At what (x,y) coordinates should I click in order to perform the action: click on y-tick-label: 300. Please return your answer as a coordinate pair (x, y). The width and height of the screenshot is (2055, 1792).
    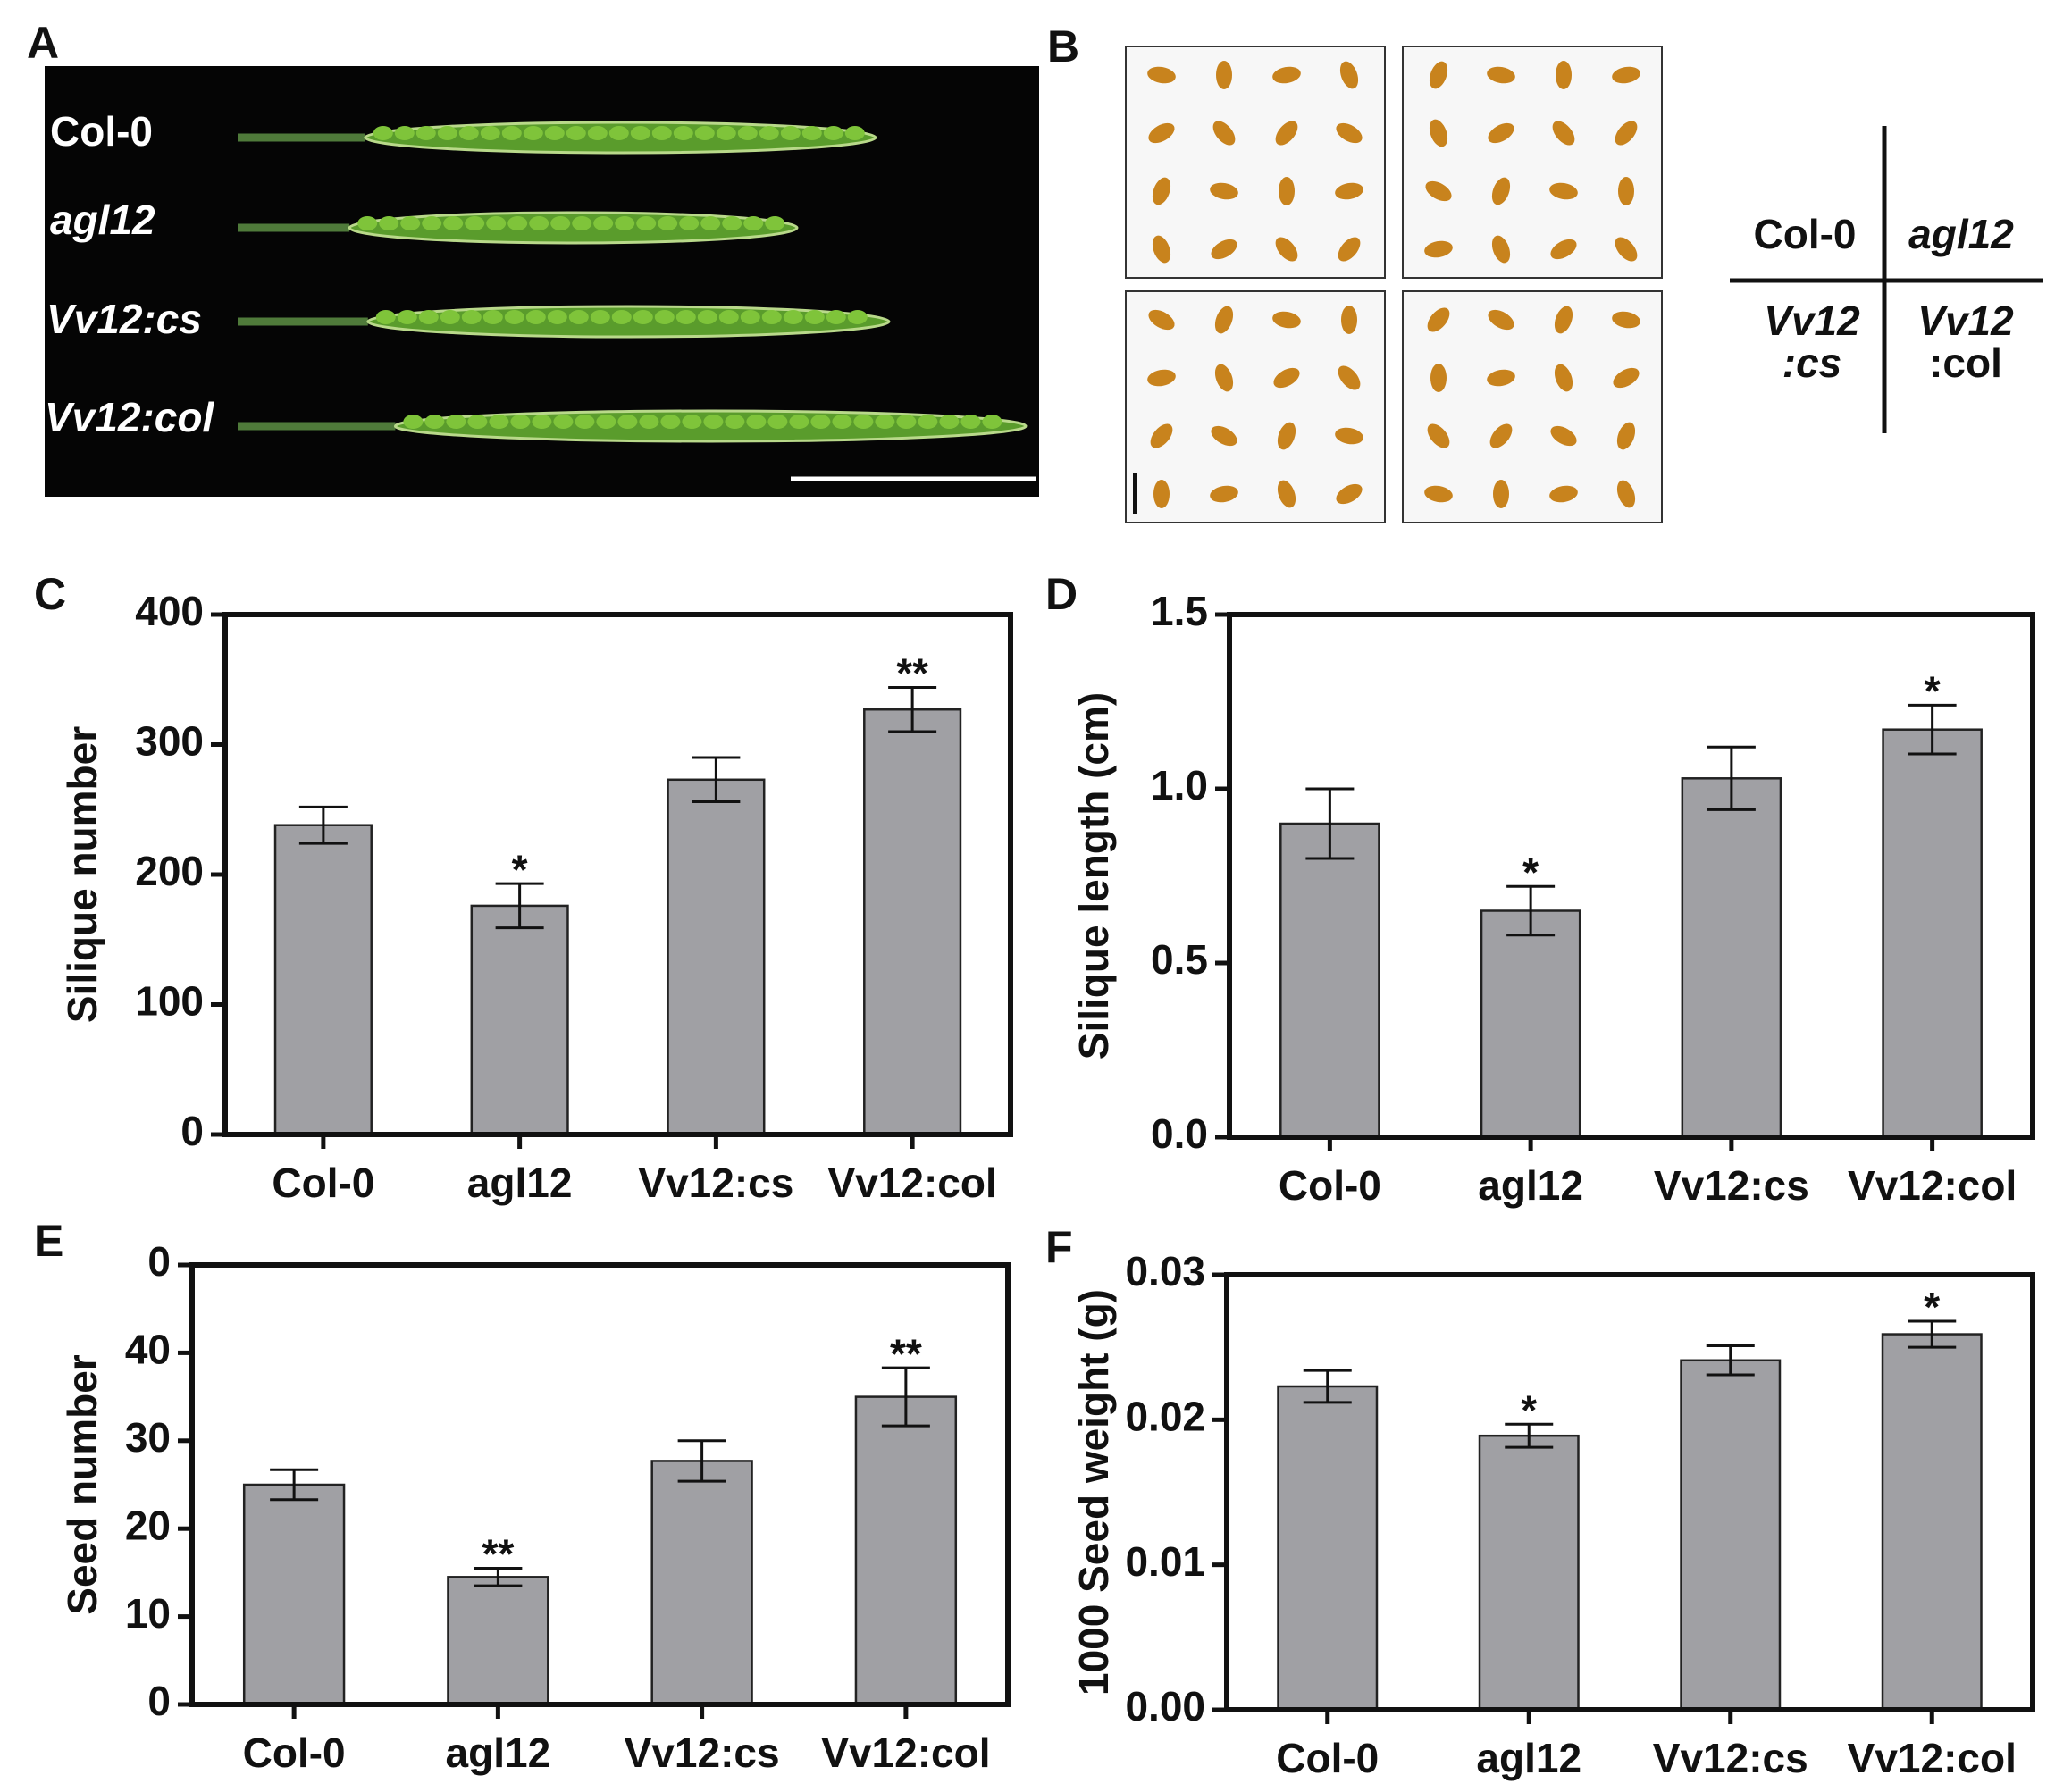
    Looking at the image, I should click on (169, 741).